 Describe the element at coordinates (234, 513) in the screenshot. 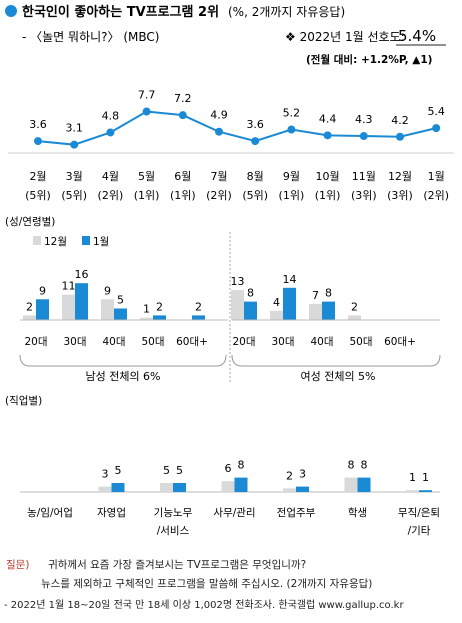

I see `job-tick-label: 사무/관리` at that location.